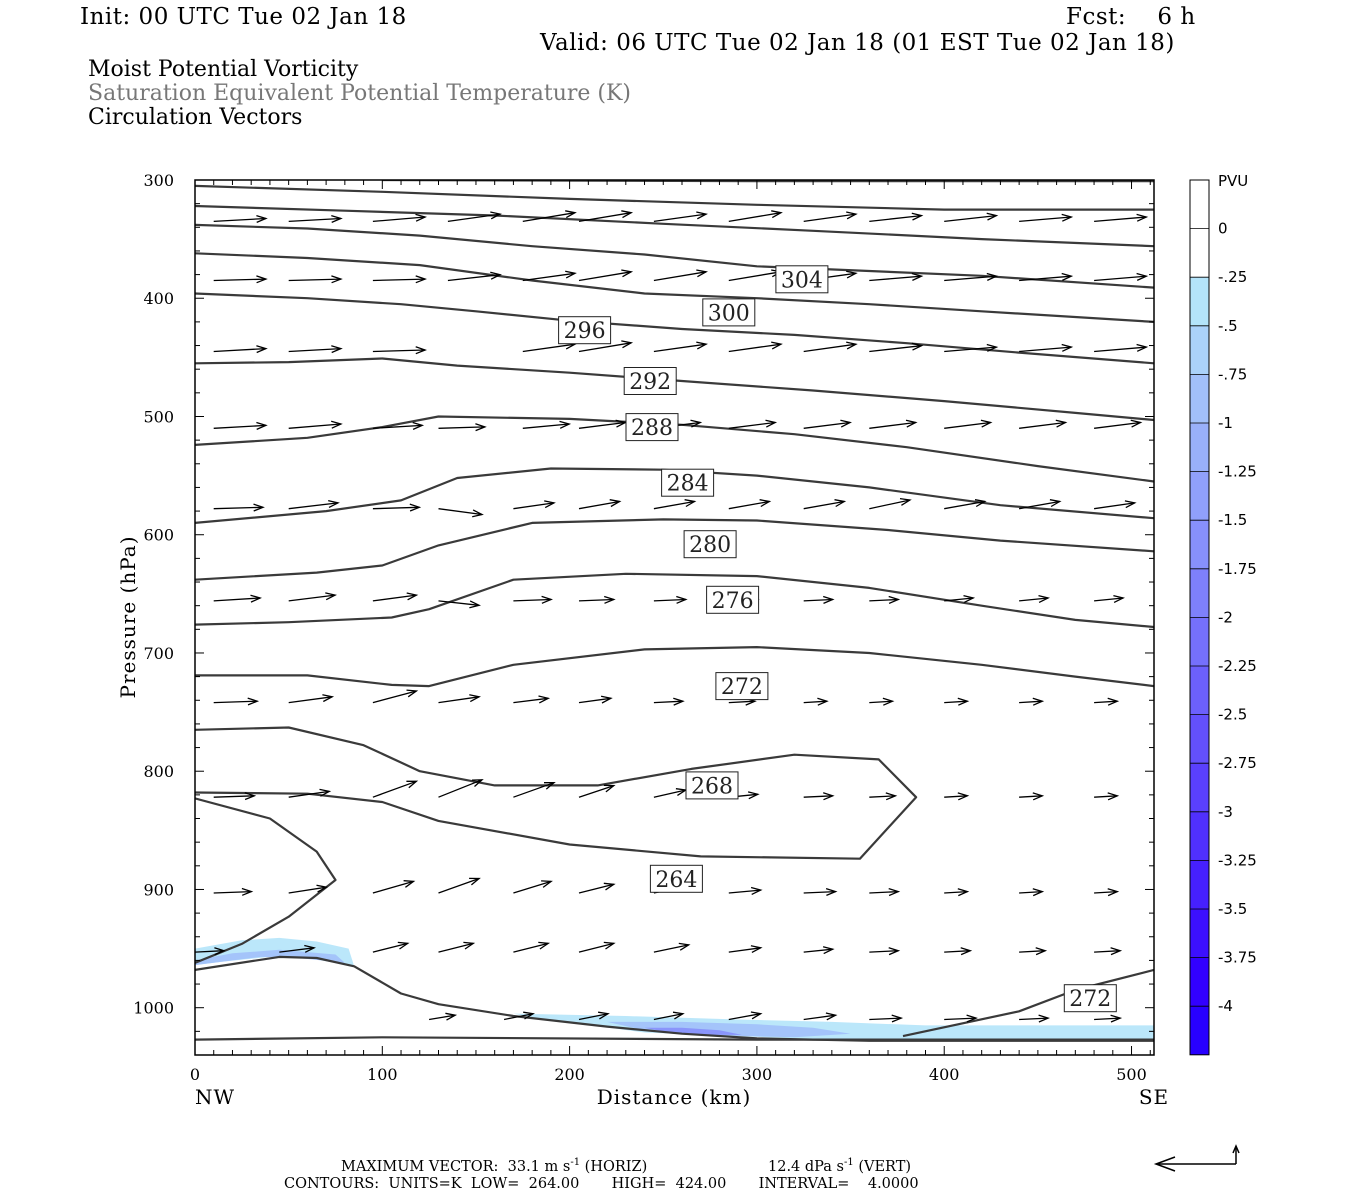 This screenshot has height=1200, width=1350. I want to click on colorbar-tick-label: -2.25, so click(1237, 666).